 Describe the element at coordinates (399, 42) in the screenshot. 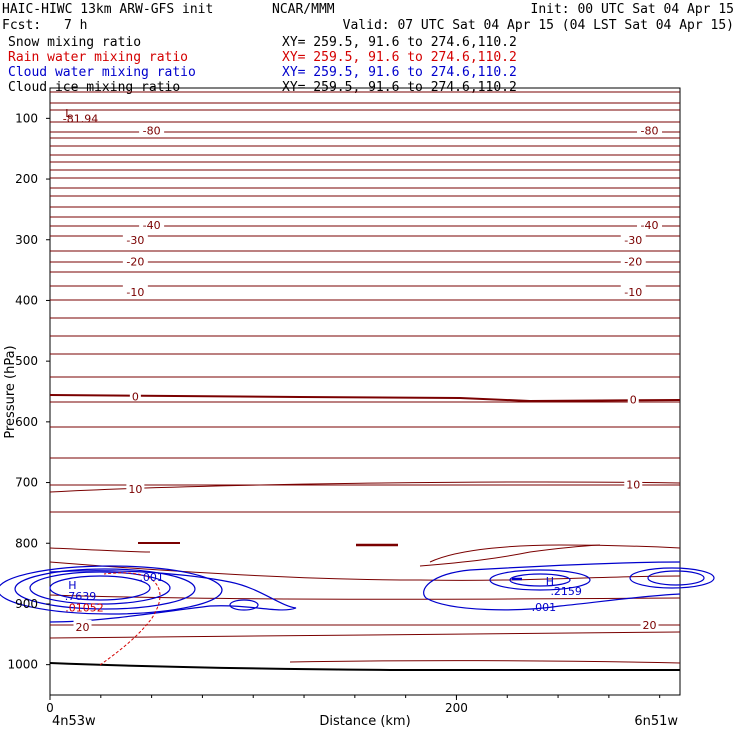

I see `field-xy-snow: XY= 259.5, 91.6 to 274.6,110.2` at that location.